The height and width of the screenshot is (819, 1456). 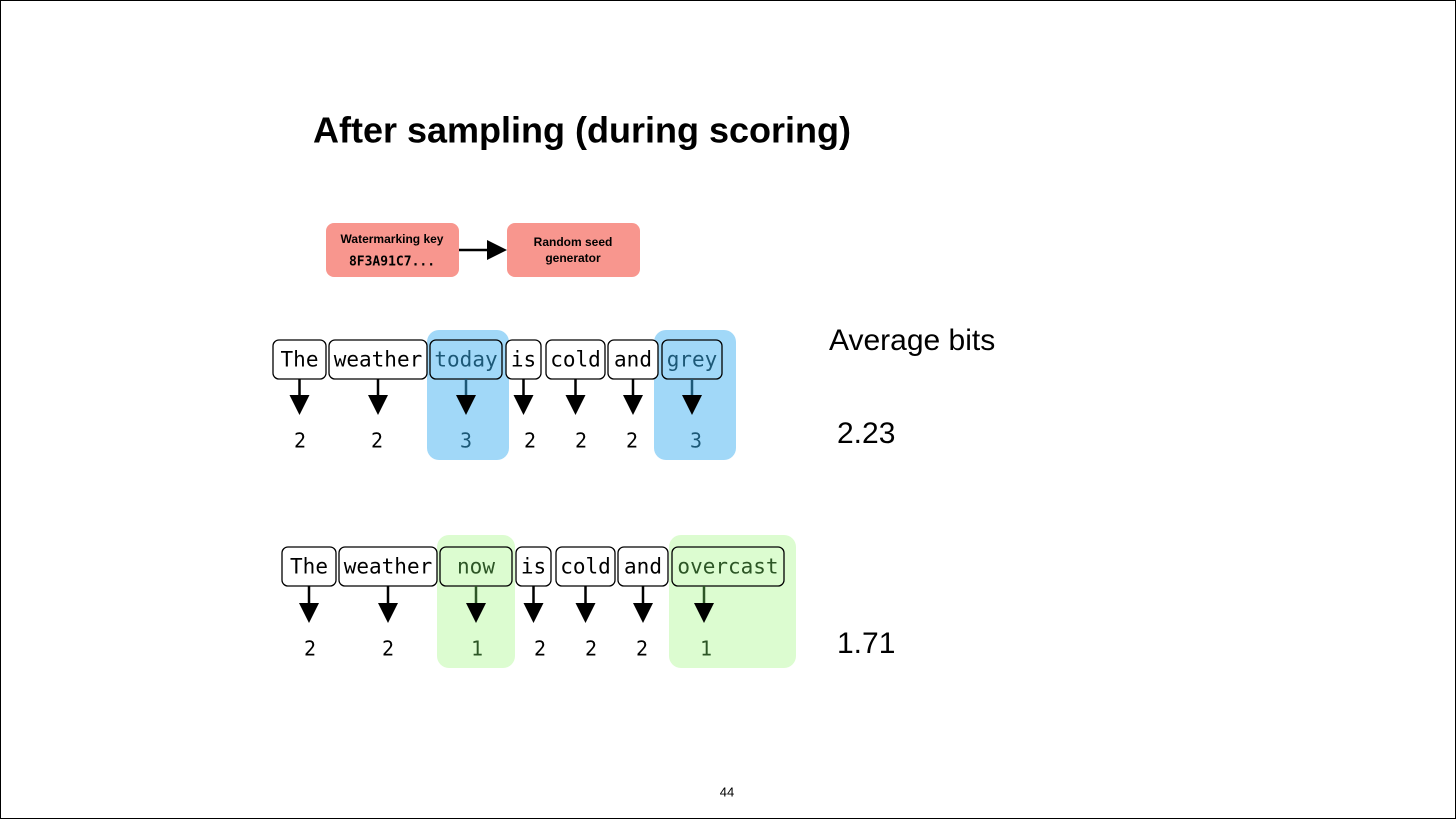 What do you see at coordinates (573, 250) in the screenshot?
I see `seed-box` at bounding box center [573, 250].